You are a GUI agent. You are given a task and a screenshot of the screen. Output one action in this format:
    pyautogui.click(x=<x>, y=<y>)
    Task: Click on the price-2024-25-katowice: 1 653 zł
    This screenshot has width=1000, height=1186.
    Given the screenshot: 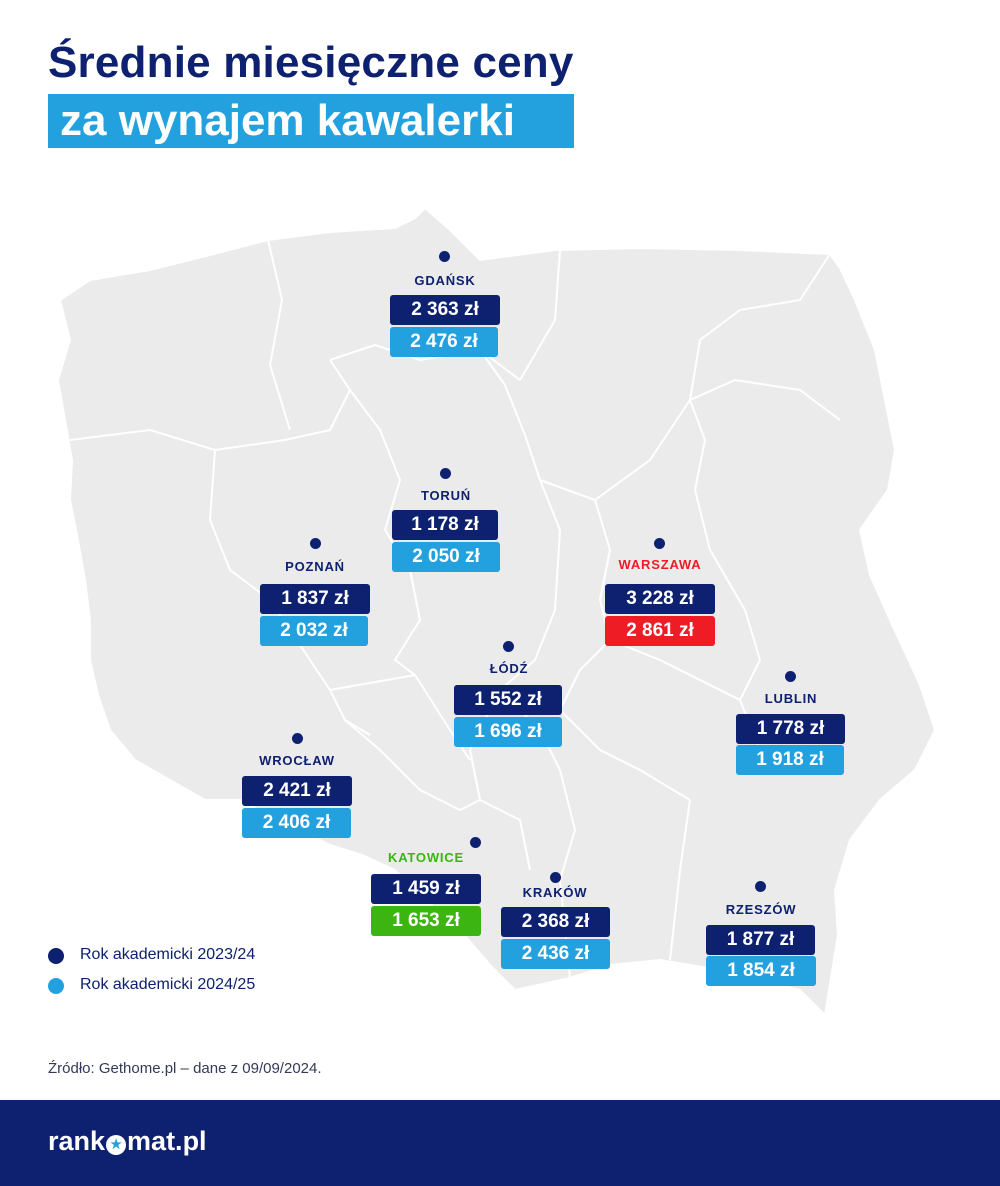 What is the action you would take?
    pyautogui.click(x=426, y=921)
    